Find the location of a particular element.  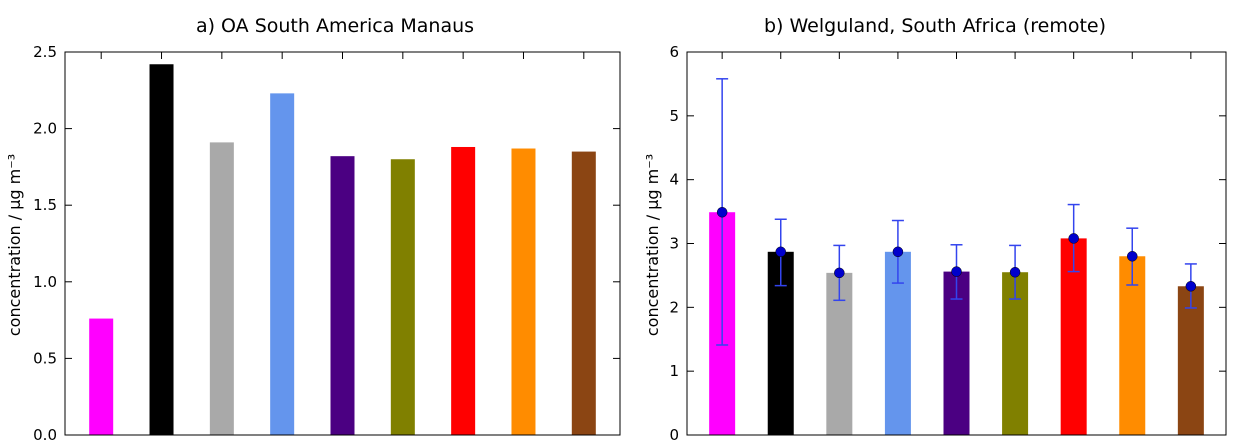

panel-b-y-axis-label: concentration / μg m⁻³ is located at coordinates (652, 245).